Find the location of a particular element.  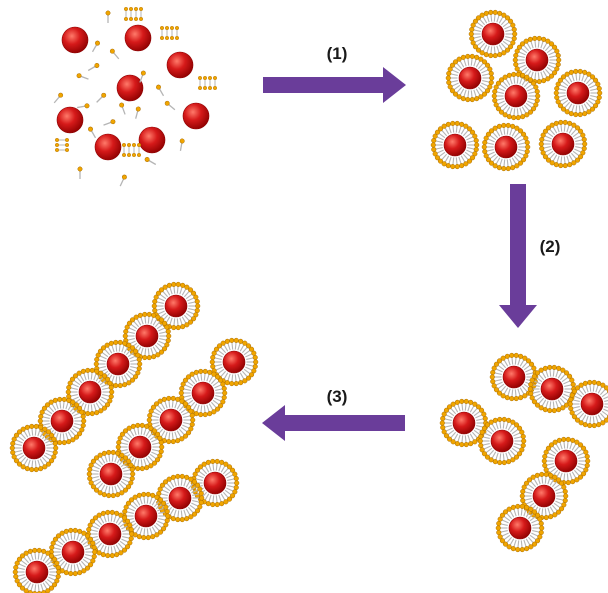

stage-short-chains is located at coordinates (523, 452).